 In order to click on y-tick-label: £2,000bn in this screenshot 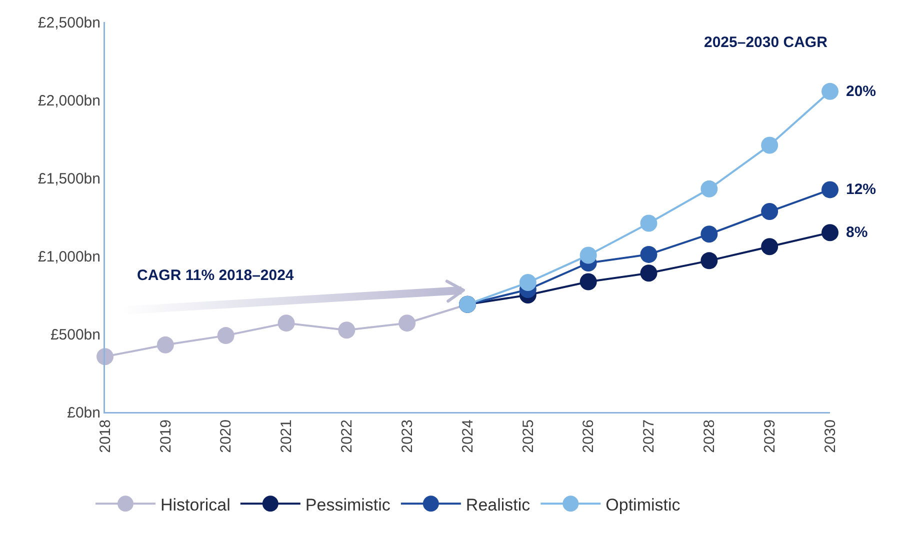, I will do `click(69, 101)`.